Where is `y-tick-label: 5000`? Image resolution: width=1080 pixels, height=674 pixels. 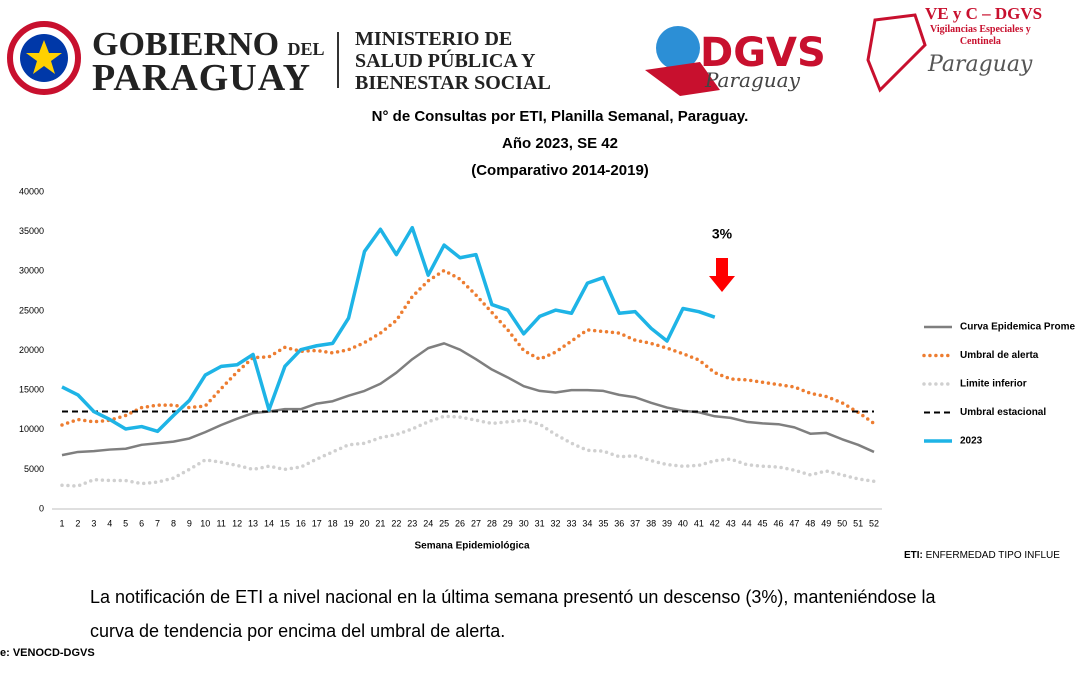
y-tick-label: 5000 is located at coordinates (34, 469).